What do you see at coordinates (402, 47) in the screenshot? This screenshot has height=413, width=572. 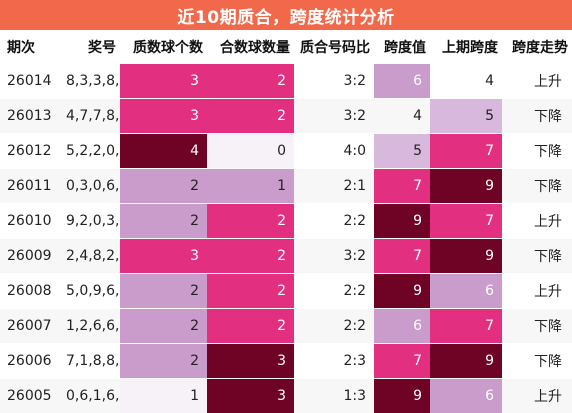 I see `header-span: 跨度值` at bounding box center [402, 47].